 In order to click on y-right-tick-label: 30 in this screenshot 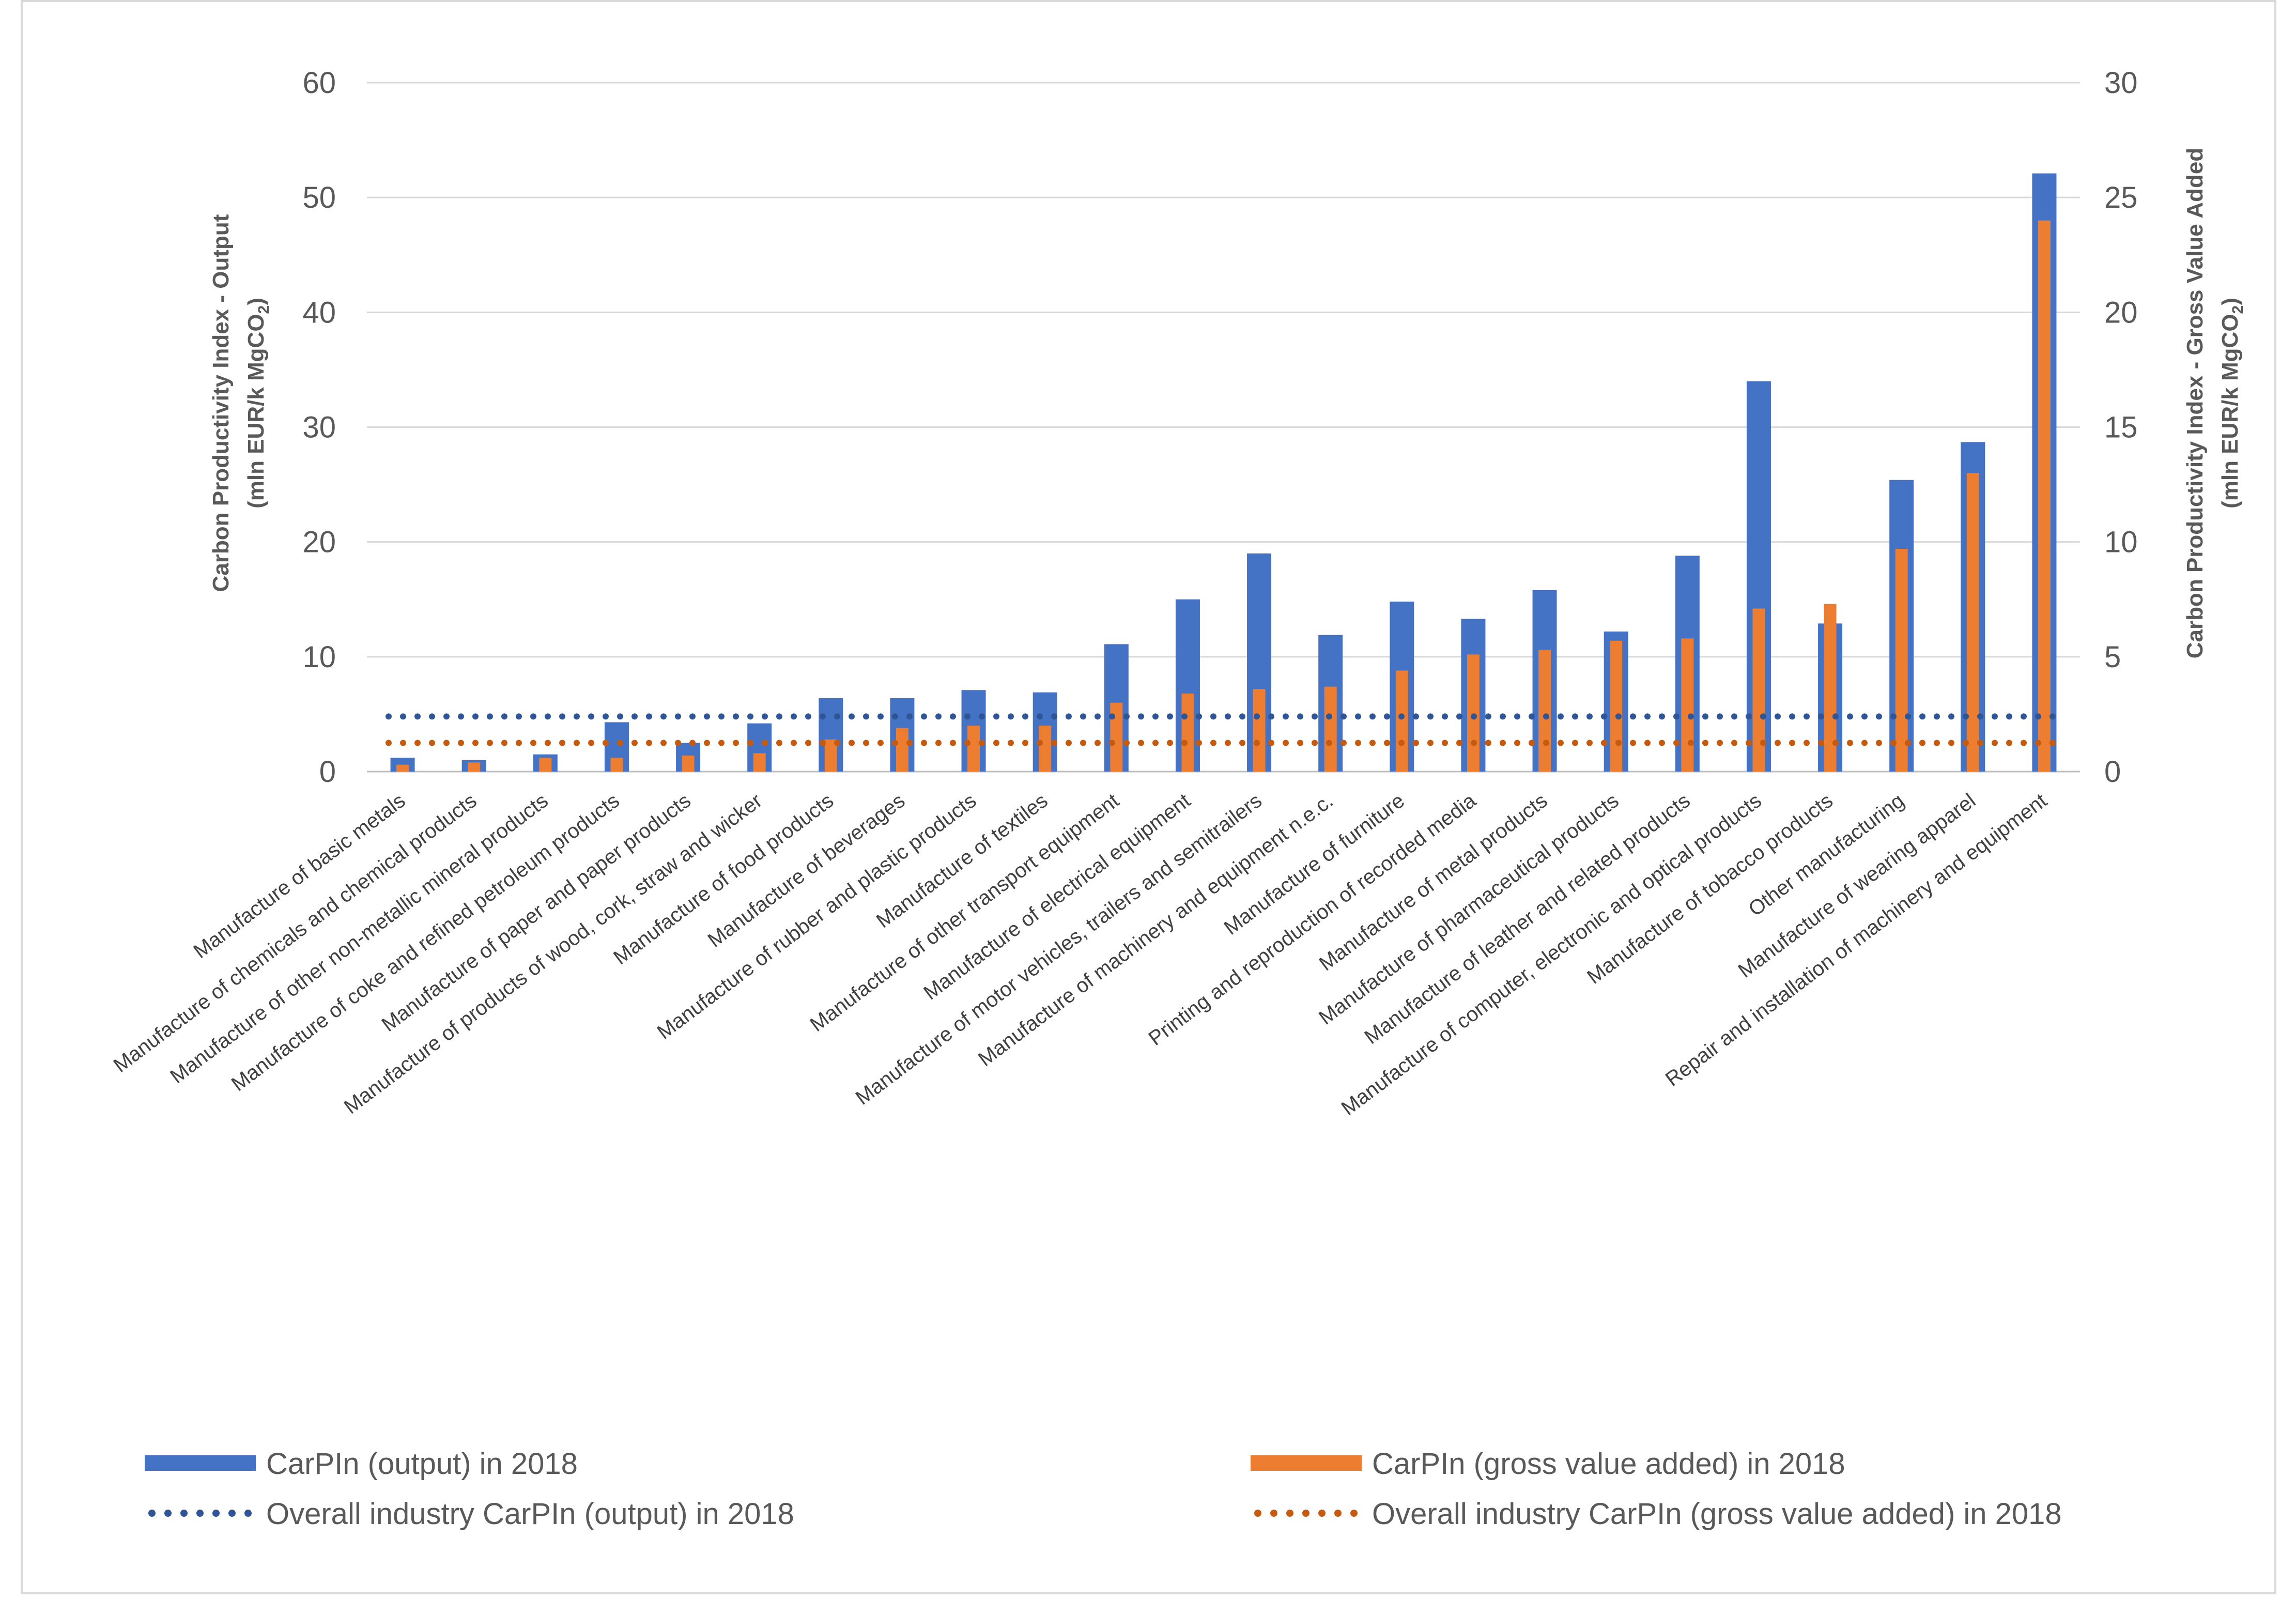, I will do `click(2121, 83)`.